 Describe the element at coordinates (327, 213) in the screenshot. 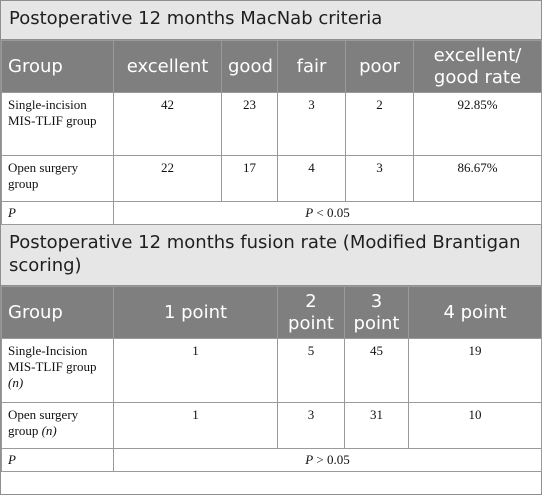

I see `p-value: P < 0.05` at that location.